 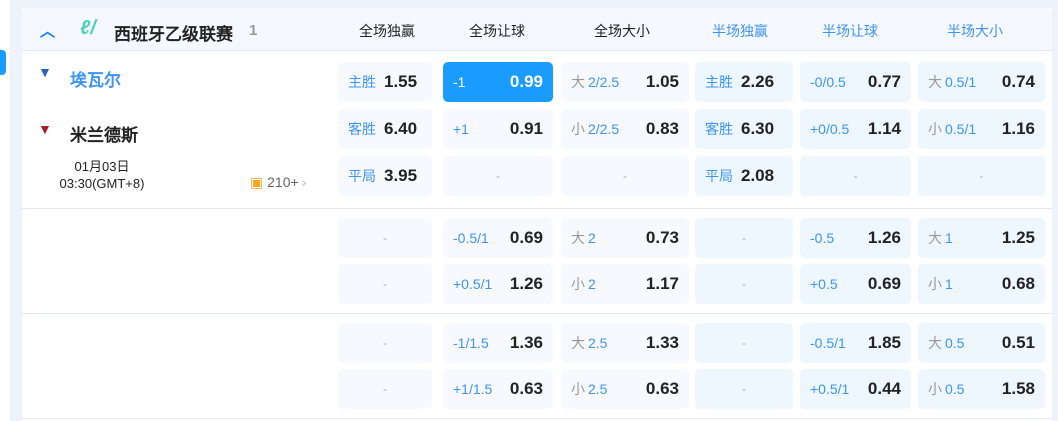 What do you see at coordinates (625, 238) in the screenshot?
I see `odds-cell: 大 2 0.73` at bounding box center [625, 238].